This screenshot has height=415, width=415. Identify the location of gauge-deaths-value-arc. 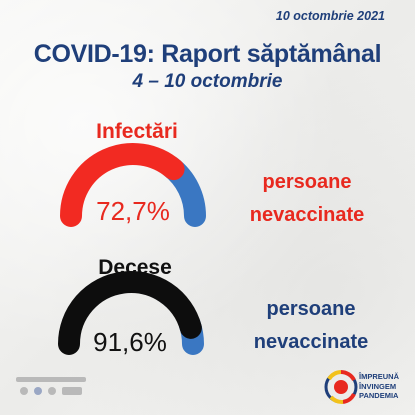
(130, 313).